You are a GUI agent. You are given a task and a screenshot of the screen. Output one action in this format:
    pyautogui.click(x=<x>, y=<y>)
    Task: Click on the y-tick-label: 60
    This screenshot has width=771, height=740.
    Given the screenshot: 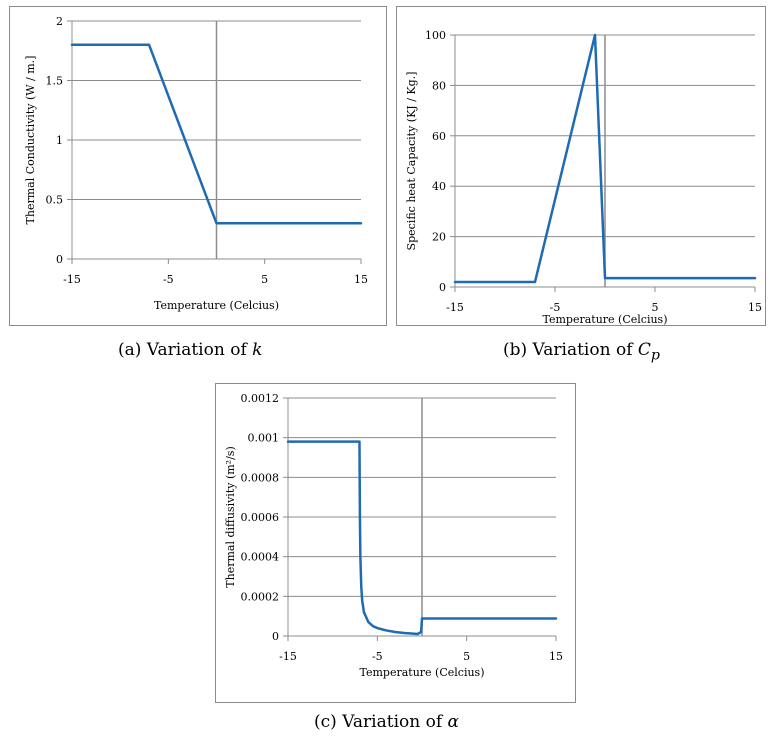 What is the action you would take?
    pyautogui.click(x=439, y=136)
    